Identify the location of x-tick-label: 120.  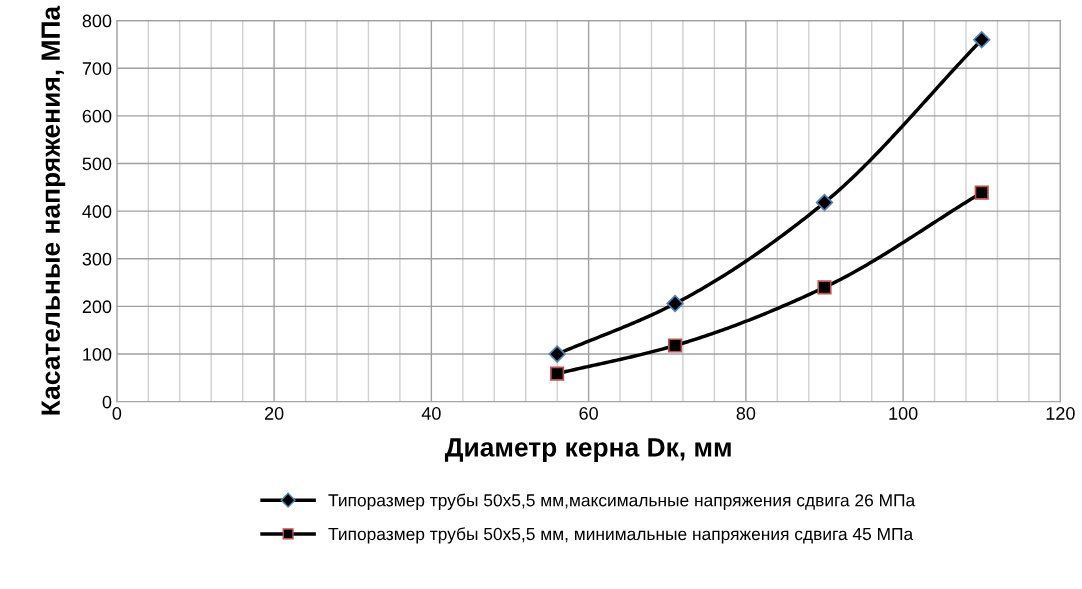
(1060, 413).